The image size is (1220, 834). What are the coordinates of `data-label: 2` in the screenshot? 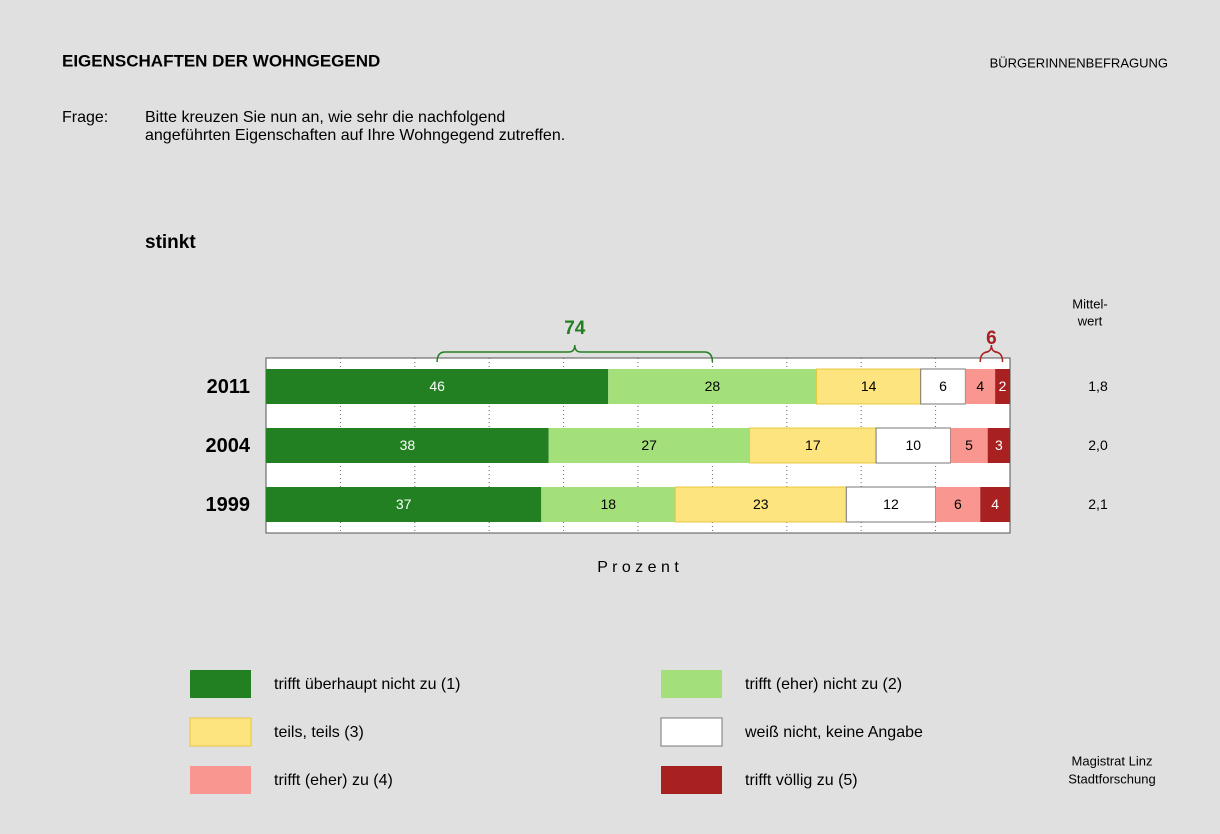 It's located at (1003, 386).